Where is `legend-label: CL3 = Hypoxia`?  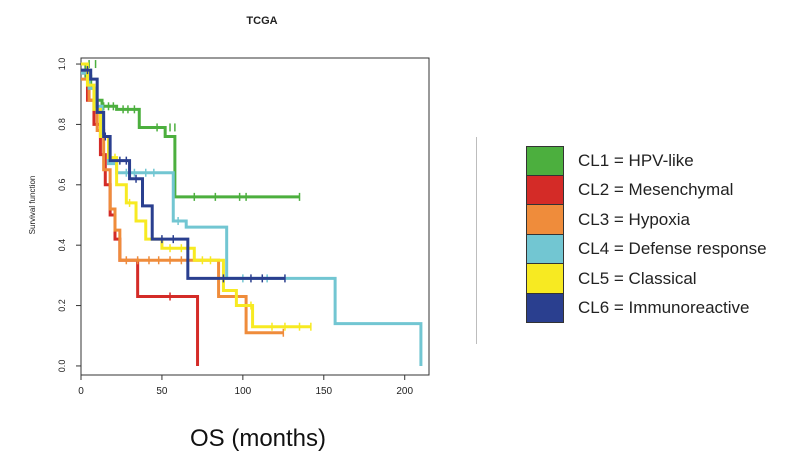 legend-label: CL3 = Hypoxia is located at coordinates (634, 219).